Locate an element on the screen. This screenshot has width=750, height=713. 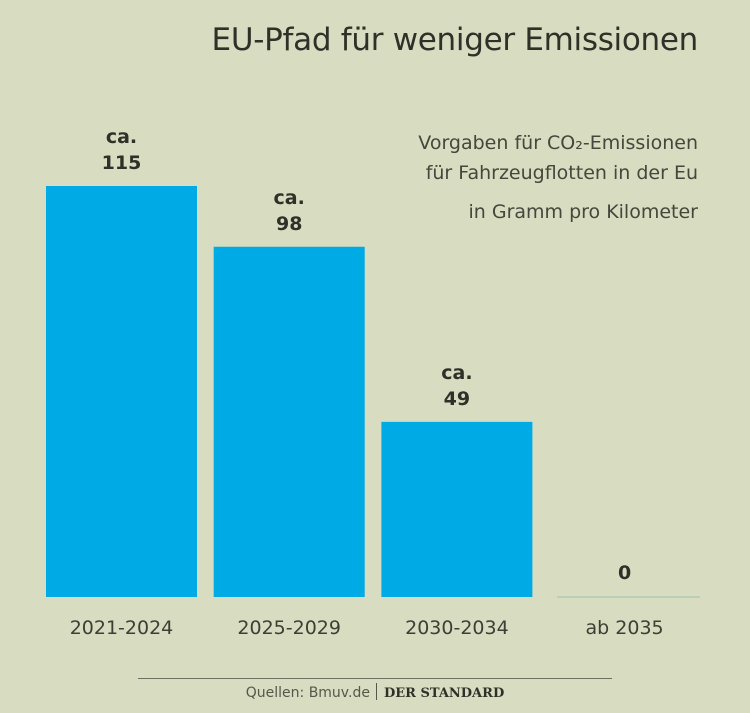
footer-divider is located at coordinates (375, 678).